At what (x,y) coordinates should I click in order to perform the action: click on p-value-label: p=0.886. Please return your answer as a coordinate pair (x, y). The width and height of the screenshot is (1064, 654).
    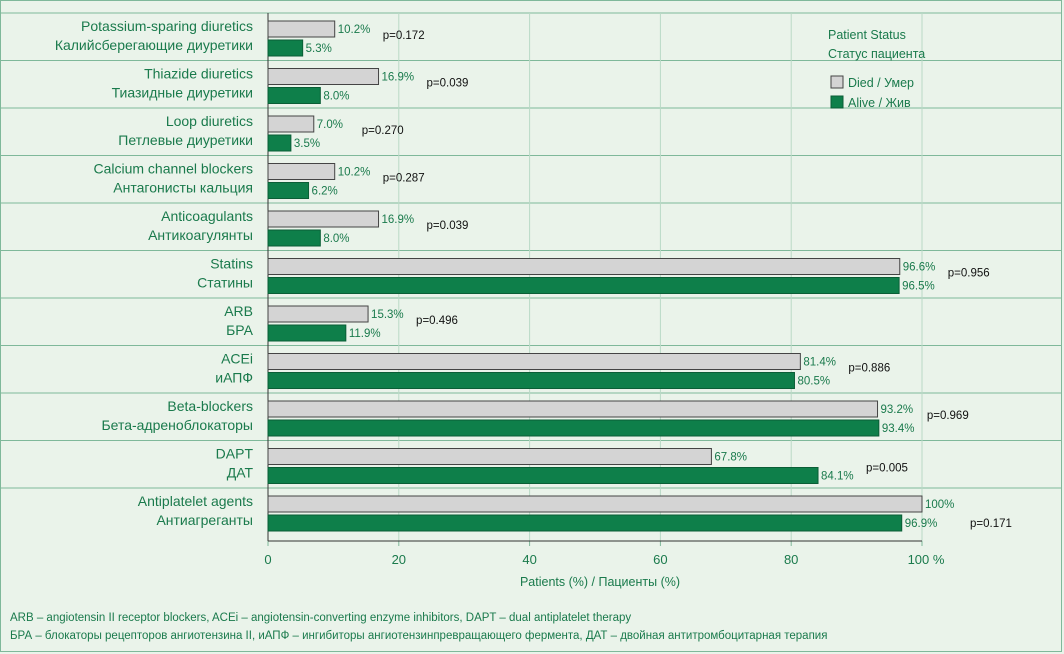
    Looking at the image, I should click on (869, 369).